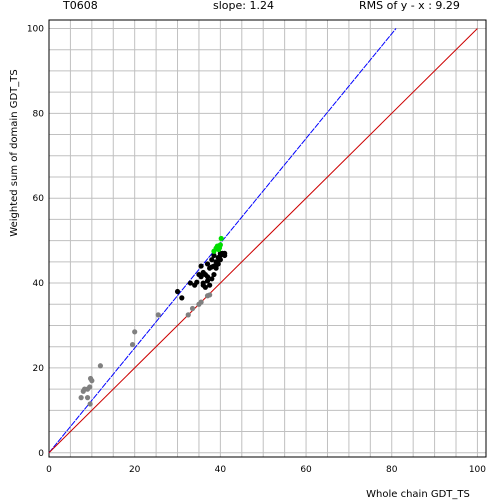 The image size is (500, 500). What do you see at coordinates (221, 470) in the screenshot?
I see `x-tick-label: 40` at bounding box center [221, 470].